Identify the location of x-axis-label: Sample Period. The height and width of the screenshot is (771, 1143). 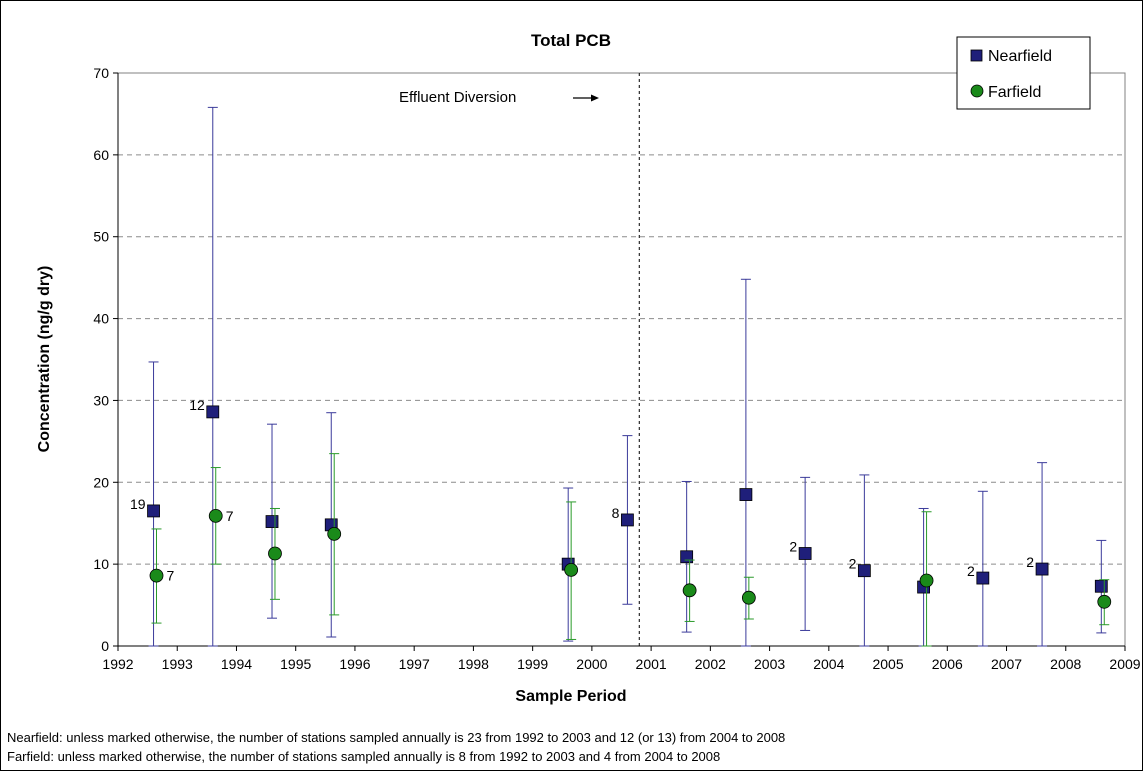
(570, 696).